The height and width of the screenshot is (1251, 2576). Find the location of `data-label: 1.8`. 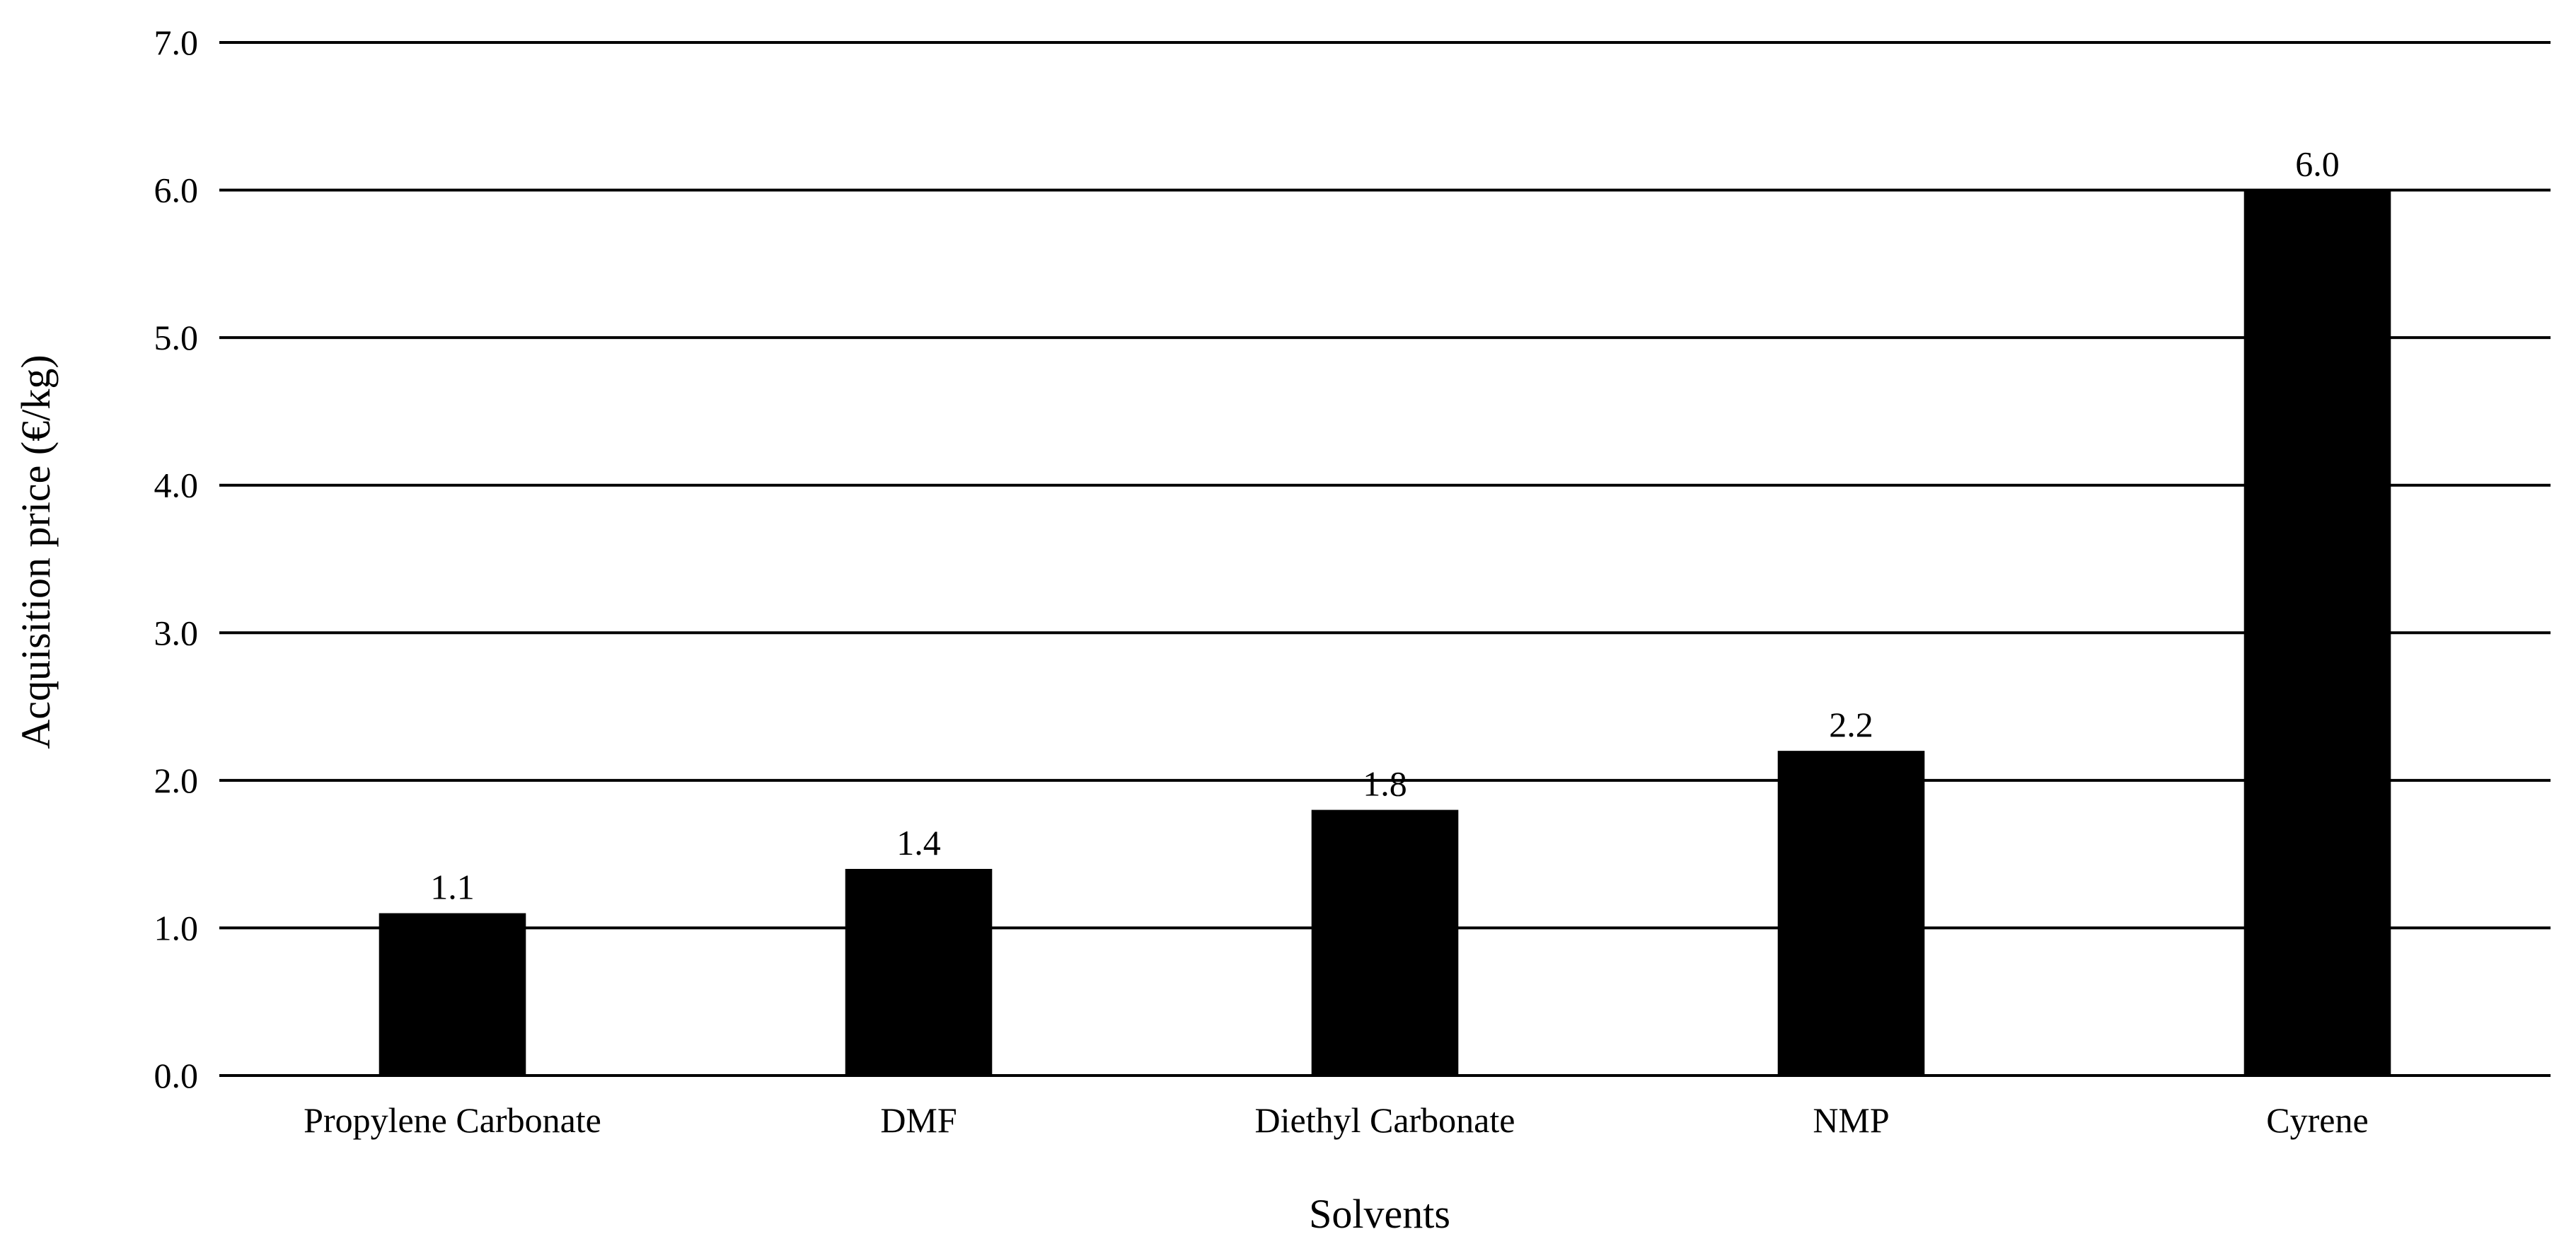

data-label: 1.8 is located at coordinates (1385, 784).